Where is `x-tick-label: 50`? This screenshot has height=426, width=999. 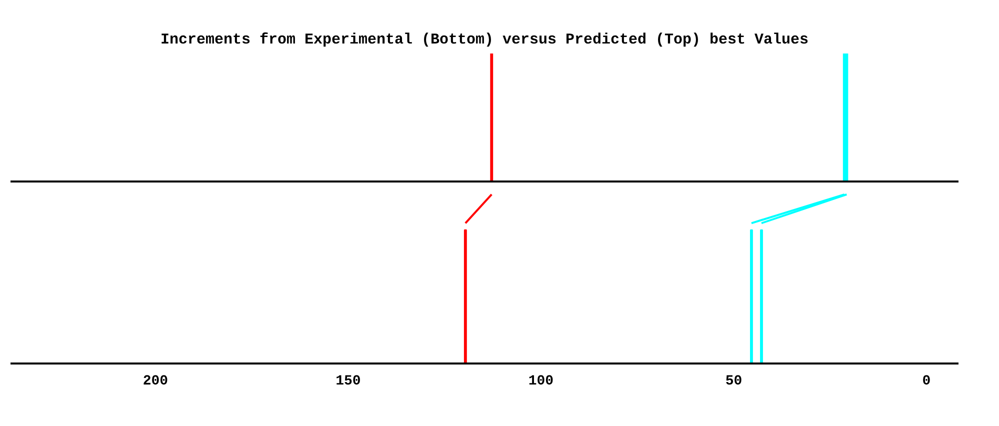
x-tick-label: 50 is located at coordinates (733, 382).